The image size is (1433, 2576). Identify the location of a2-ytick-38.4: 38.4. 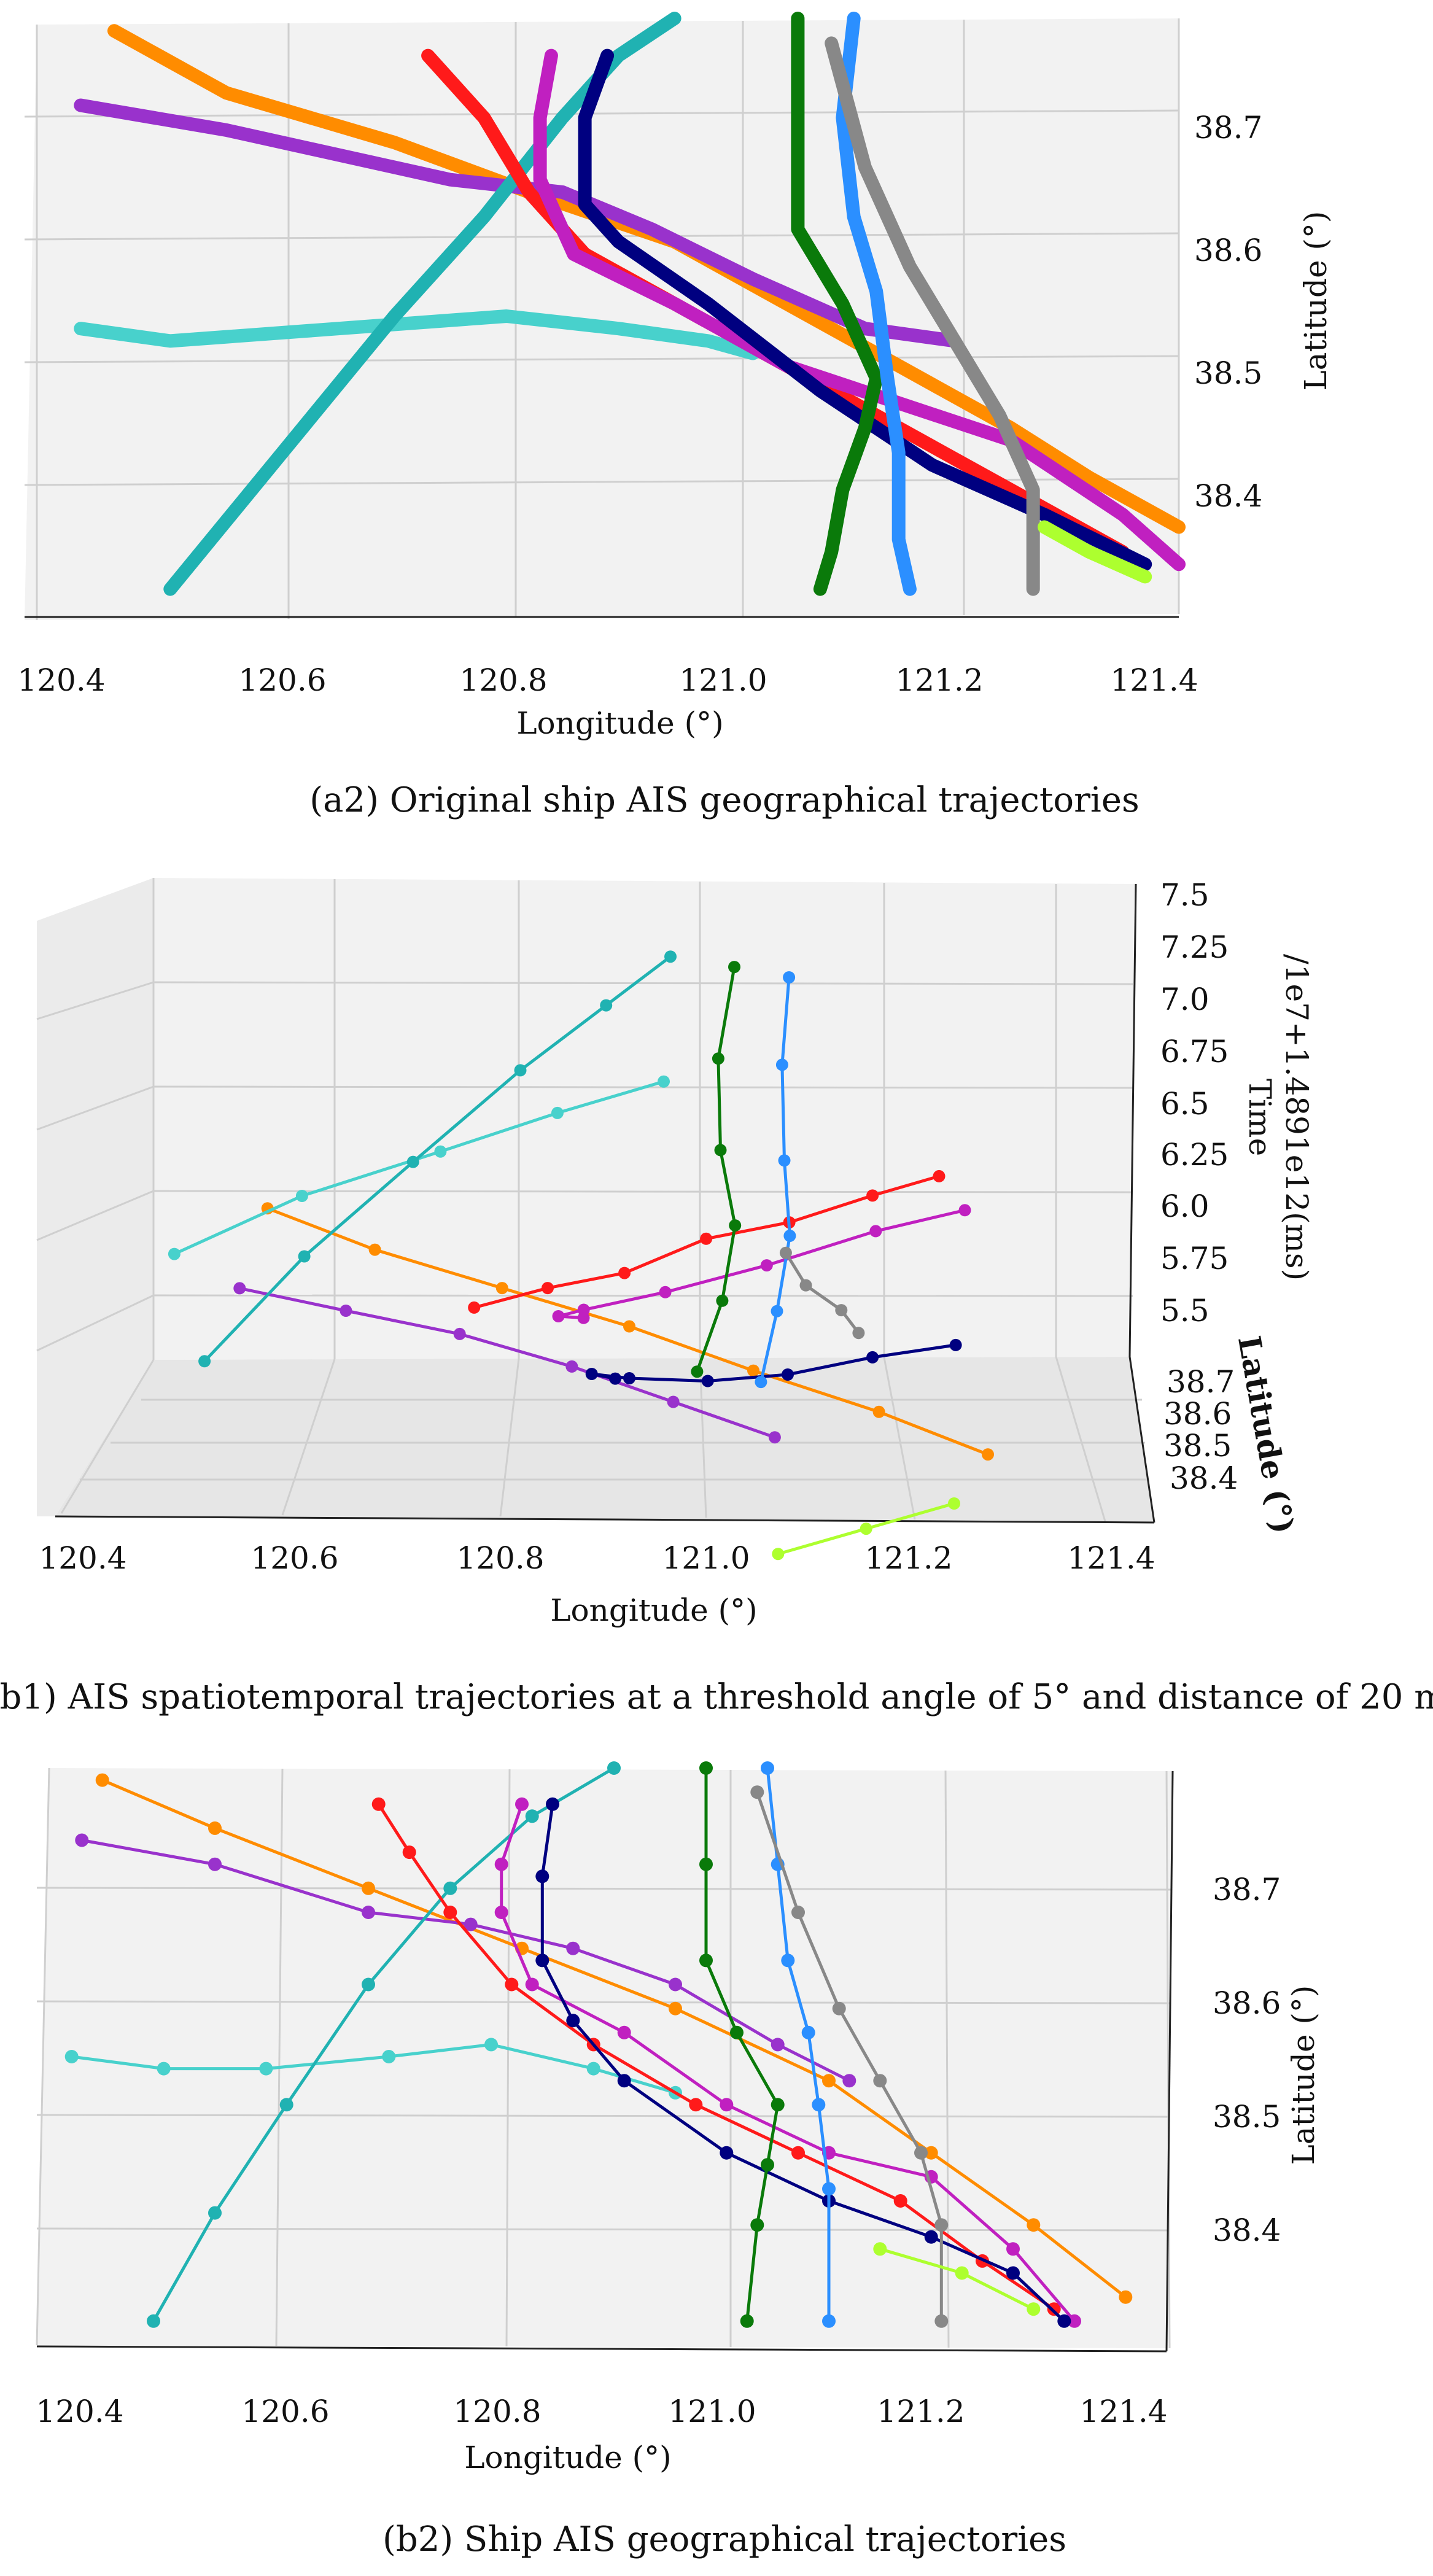
(1228, 496).